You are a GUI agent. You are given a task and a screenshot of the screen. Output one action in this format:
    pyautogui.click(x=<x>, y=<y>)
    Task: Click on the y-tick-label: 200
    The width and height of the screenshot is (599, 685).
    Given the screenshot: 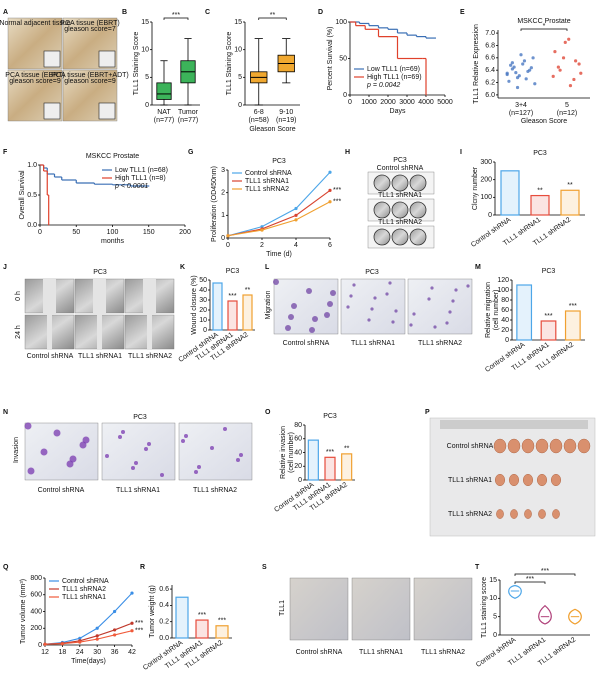 What is the action you would take?
    pyautogui.click(x=36, y=628)
    